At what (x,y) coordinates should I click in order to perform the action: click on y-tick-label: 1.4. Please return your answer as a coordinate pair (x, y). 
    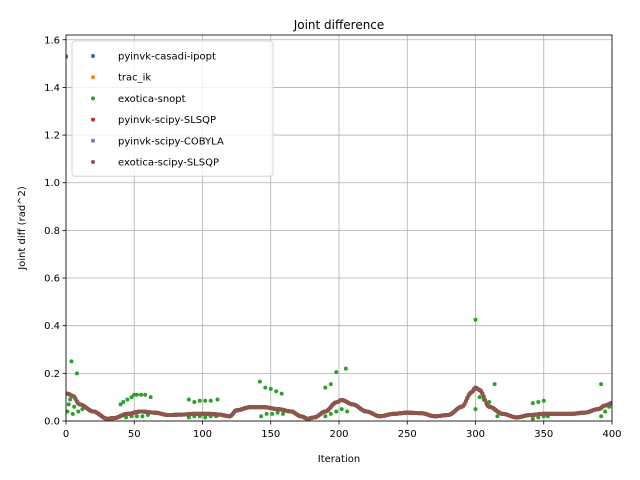
    Looking at the image, I should click on (52, 88).